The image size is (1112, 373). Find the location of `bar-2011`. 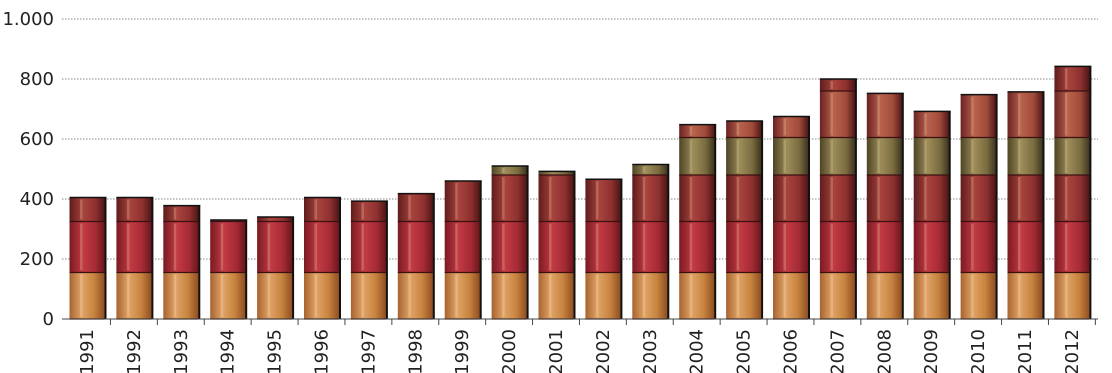

bar-2011 is located at coordinates (1026, 205).